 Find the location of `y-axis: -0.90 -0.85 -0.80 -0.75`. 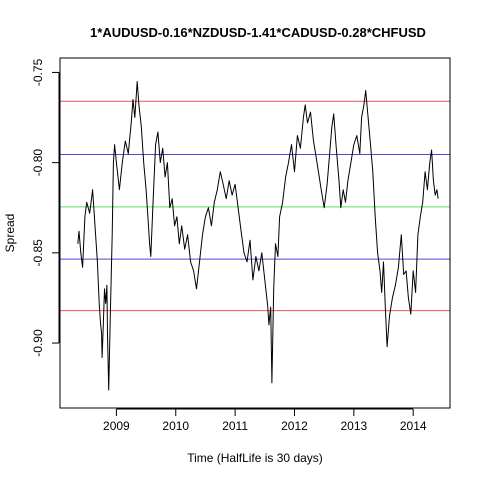

y-axis: -0.90 -0.85 -0.80 -0.75 is located at coordinates (45, 207).